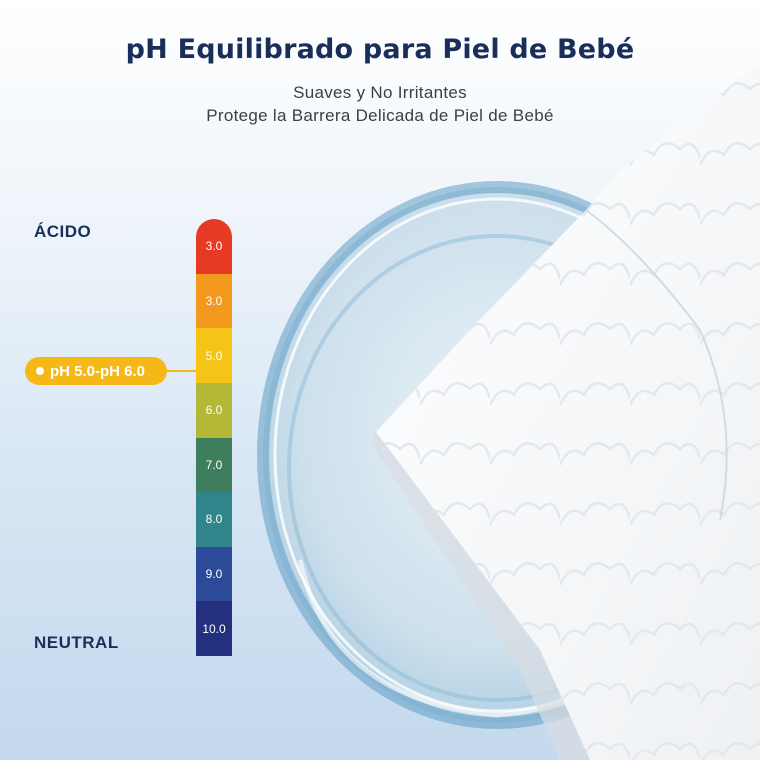 The width and height of the screenshot is (760, 760). I want to click on ph-value: 7.0, so click(214, 464).